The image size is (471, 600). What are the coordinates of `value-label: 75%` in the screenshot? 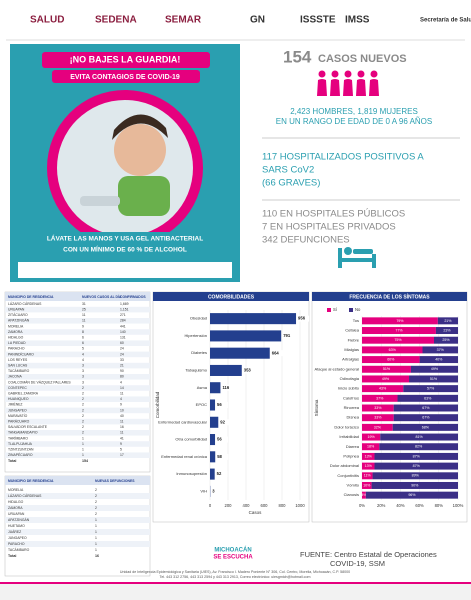 It's located at (398, 340).